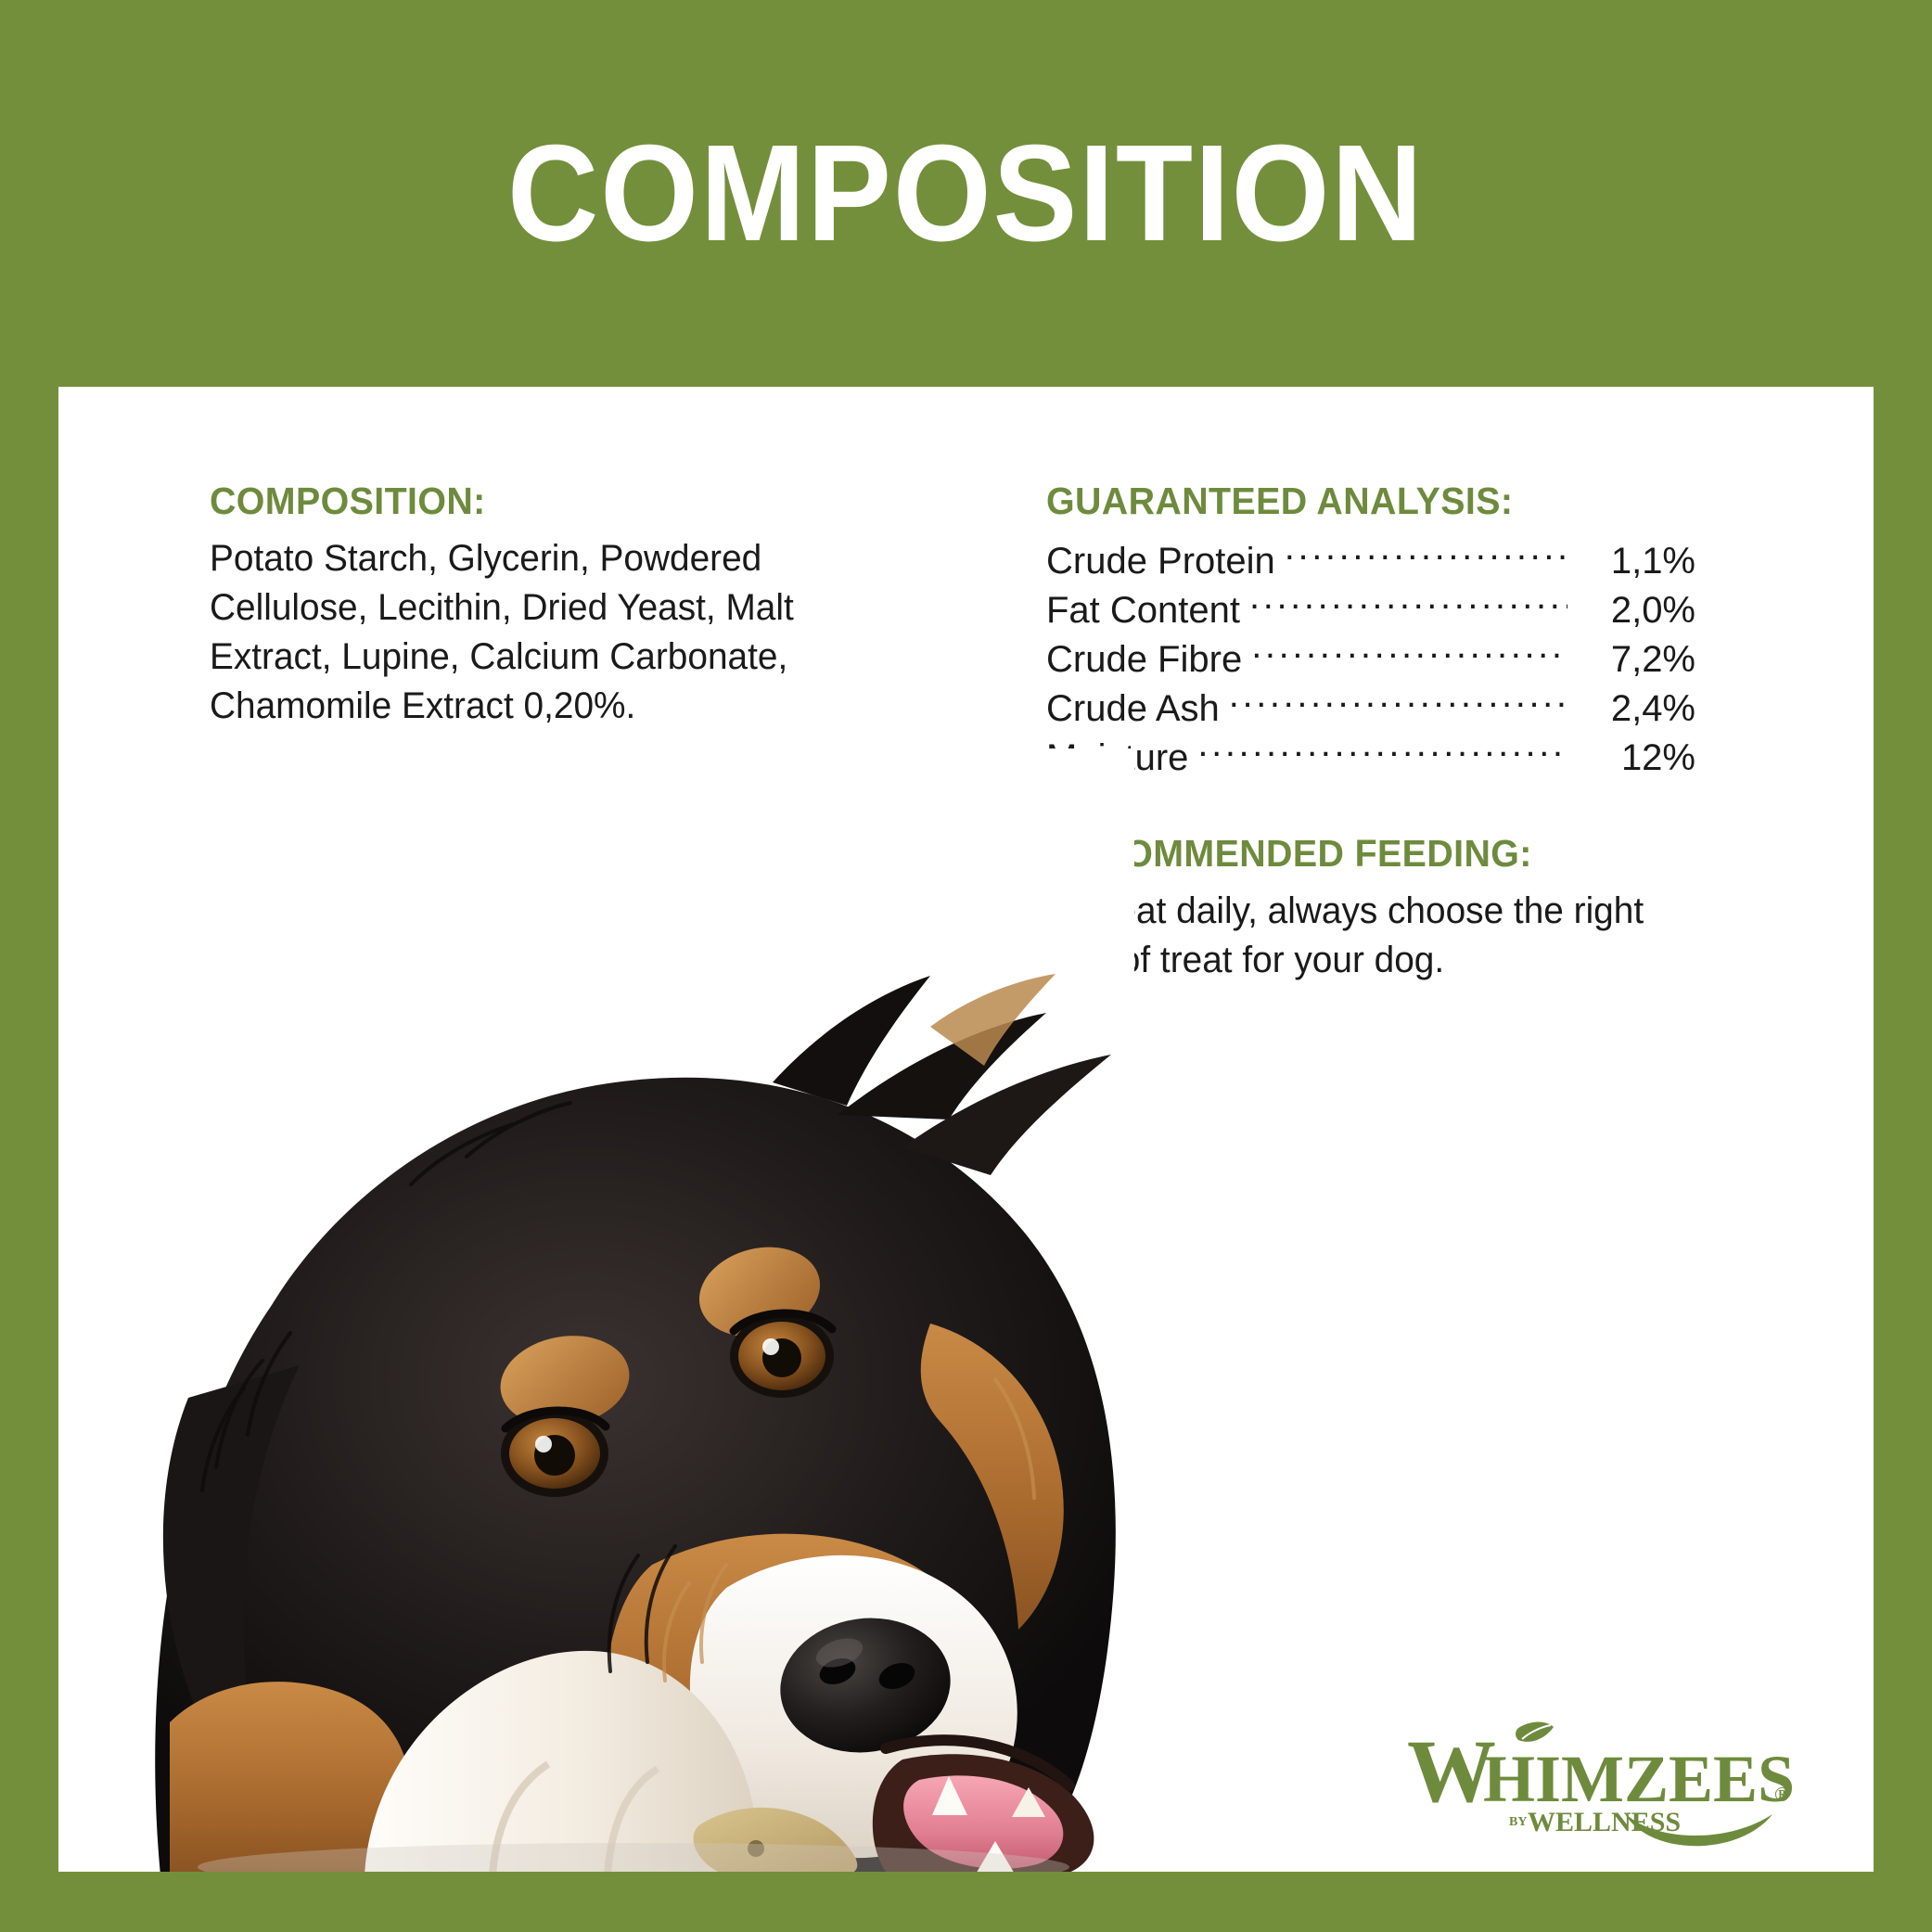  What do you see at coordinates (1652, 611) in the screenshot?
I see `analysis-value: 2,0%` at bounding box center [1652, 611].